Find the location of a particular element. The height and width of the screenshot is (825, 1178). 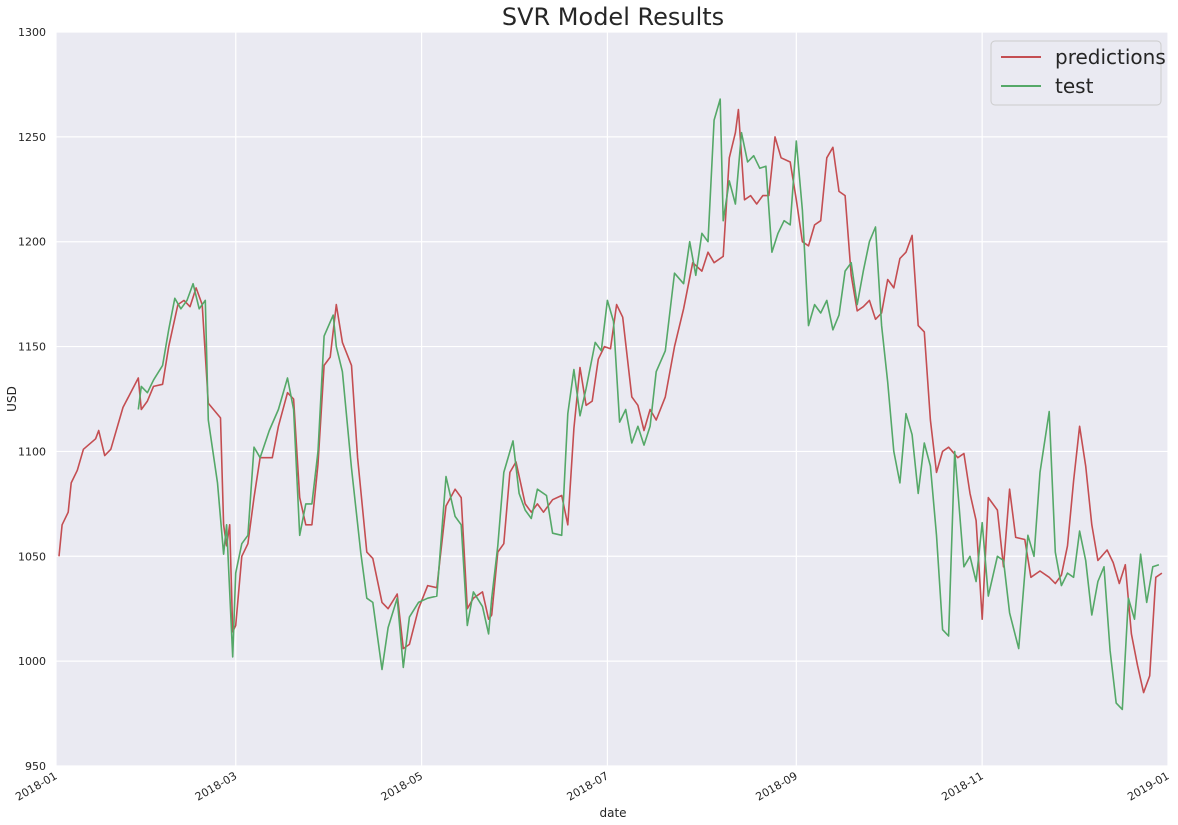

y-tick-labels: 950 1000 1050 1100 1150 1200 1250 1300 is located at coordinates (32, 399).